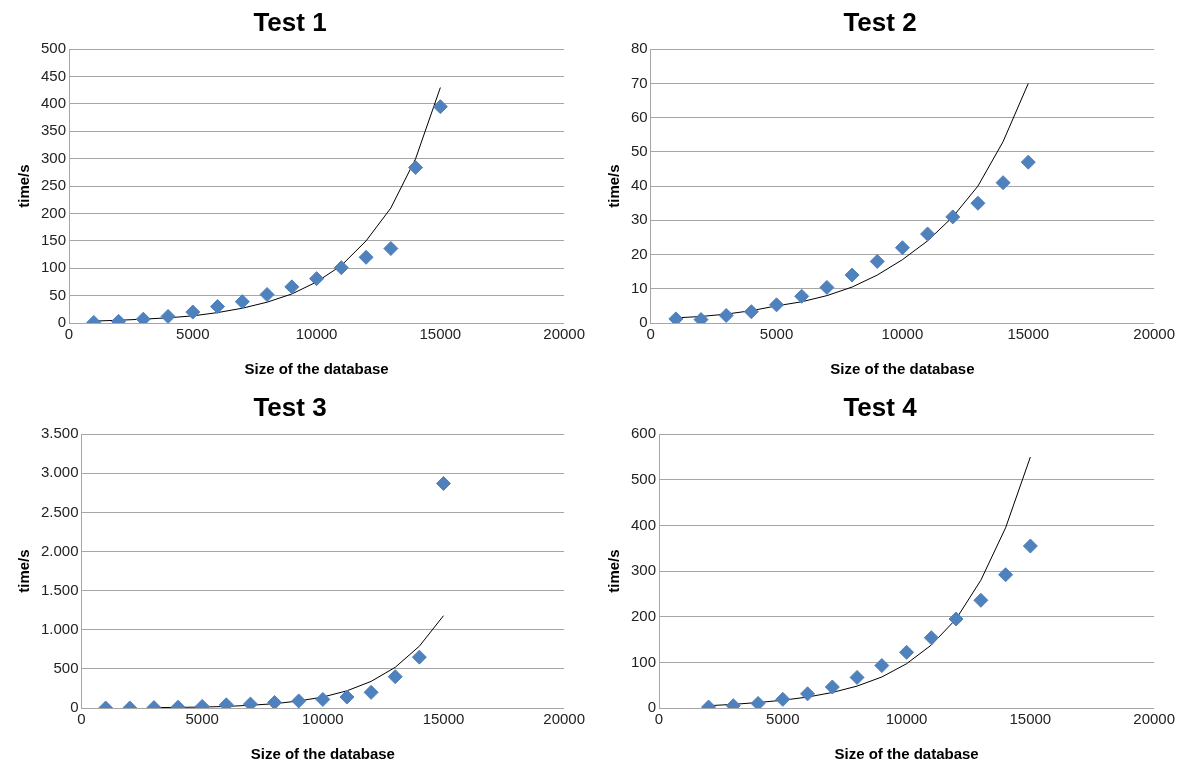 The image size is (1189, 778). I want to click on chart-title: Test 2, so click(880, 21).